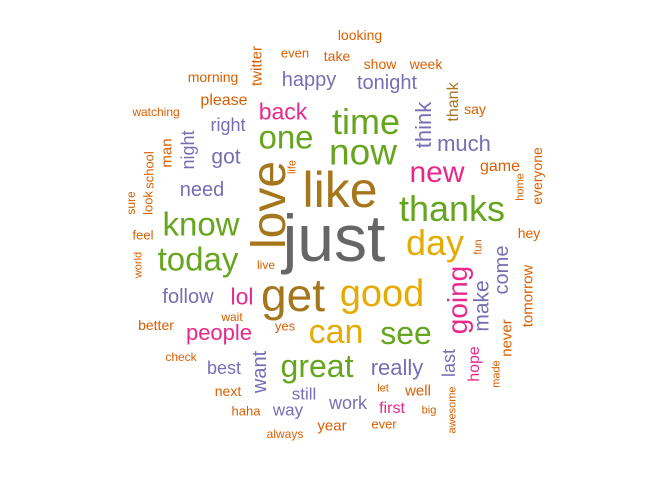  Describe the element at coordinates (228, 125) in the screenshot. I see `word-right: right` at that location.